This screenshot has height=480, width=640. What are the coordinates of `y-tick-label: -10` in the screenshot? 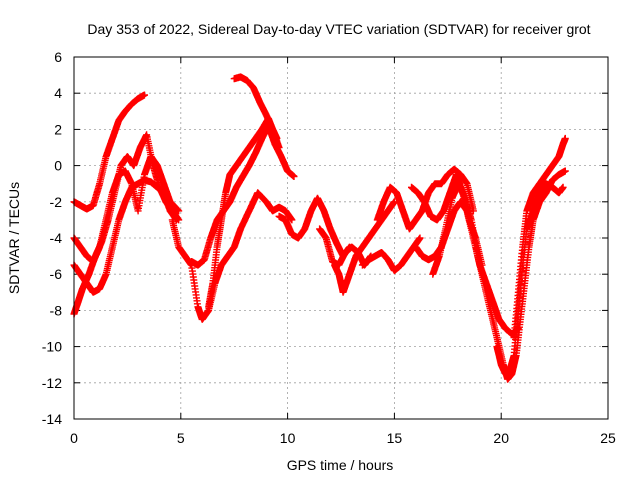 It's located at (52, 347).